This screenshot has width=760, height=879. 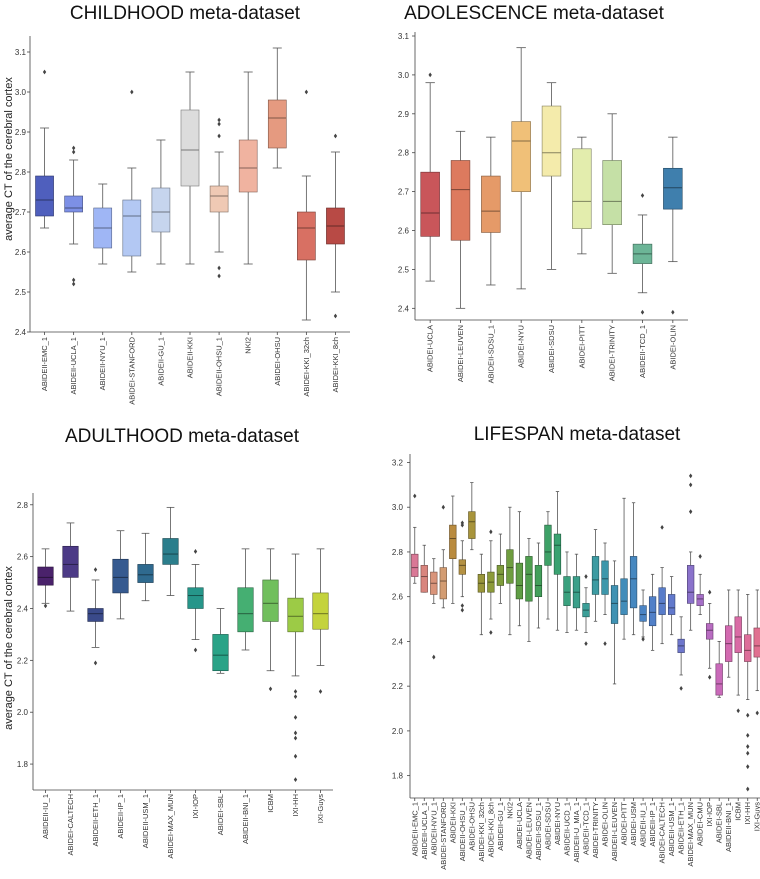 What do you see at coordinates (581, 347) in the screenshot?
I see `x-tick-label: ABIDEI-PITT` at bounding box center [581, 347].